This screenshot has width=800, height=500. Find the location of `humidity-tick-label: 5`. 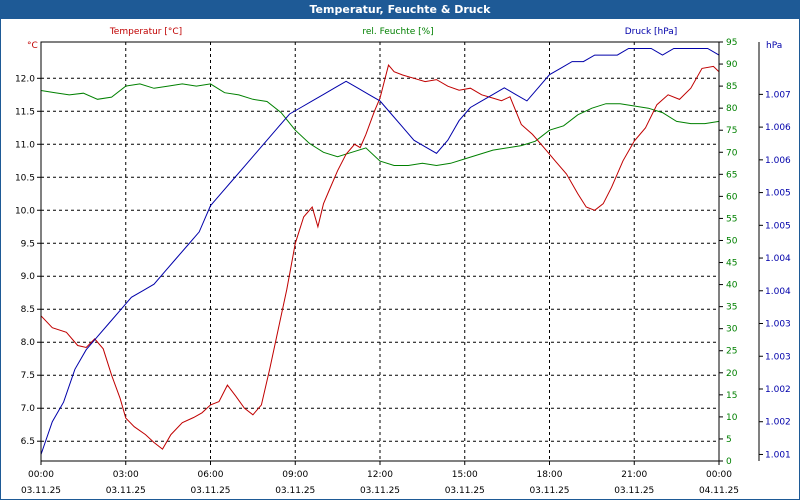

humidity-tick-label: 5 is located at coordinates (729, 440).